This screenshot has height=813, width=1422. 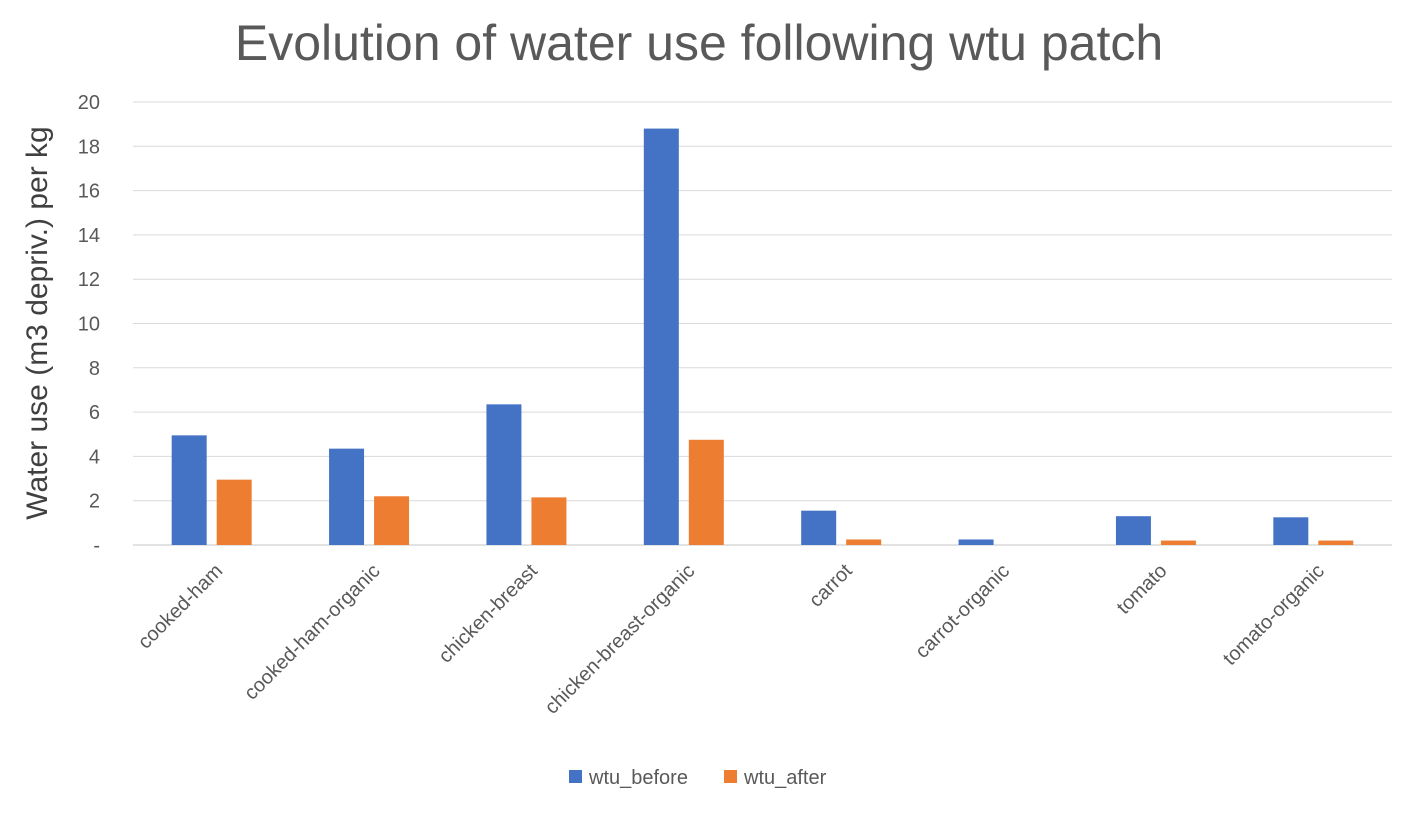 I want to click on bar-wtu_after-tomato-organic, so click(x=1336, y=542).